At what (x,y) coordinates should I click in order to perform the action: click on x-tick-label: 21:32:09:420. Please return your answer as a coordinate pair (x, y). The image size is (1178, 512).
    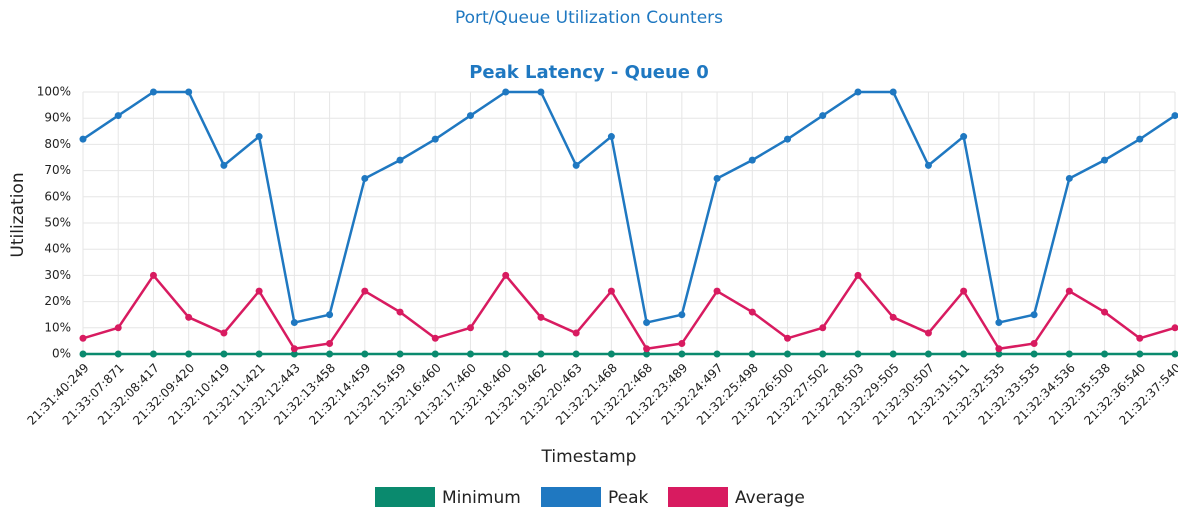
    Looking at the image, I should click on (163, 394).